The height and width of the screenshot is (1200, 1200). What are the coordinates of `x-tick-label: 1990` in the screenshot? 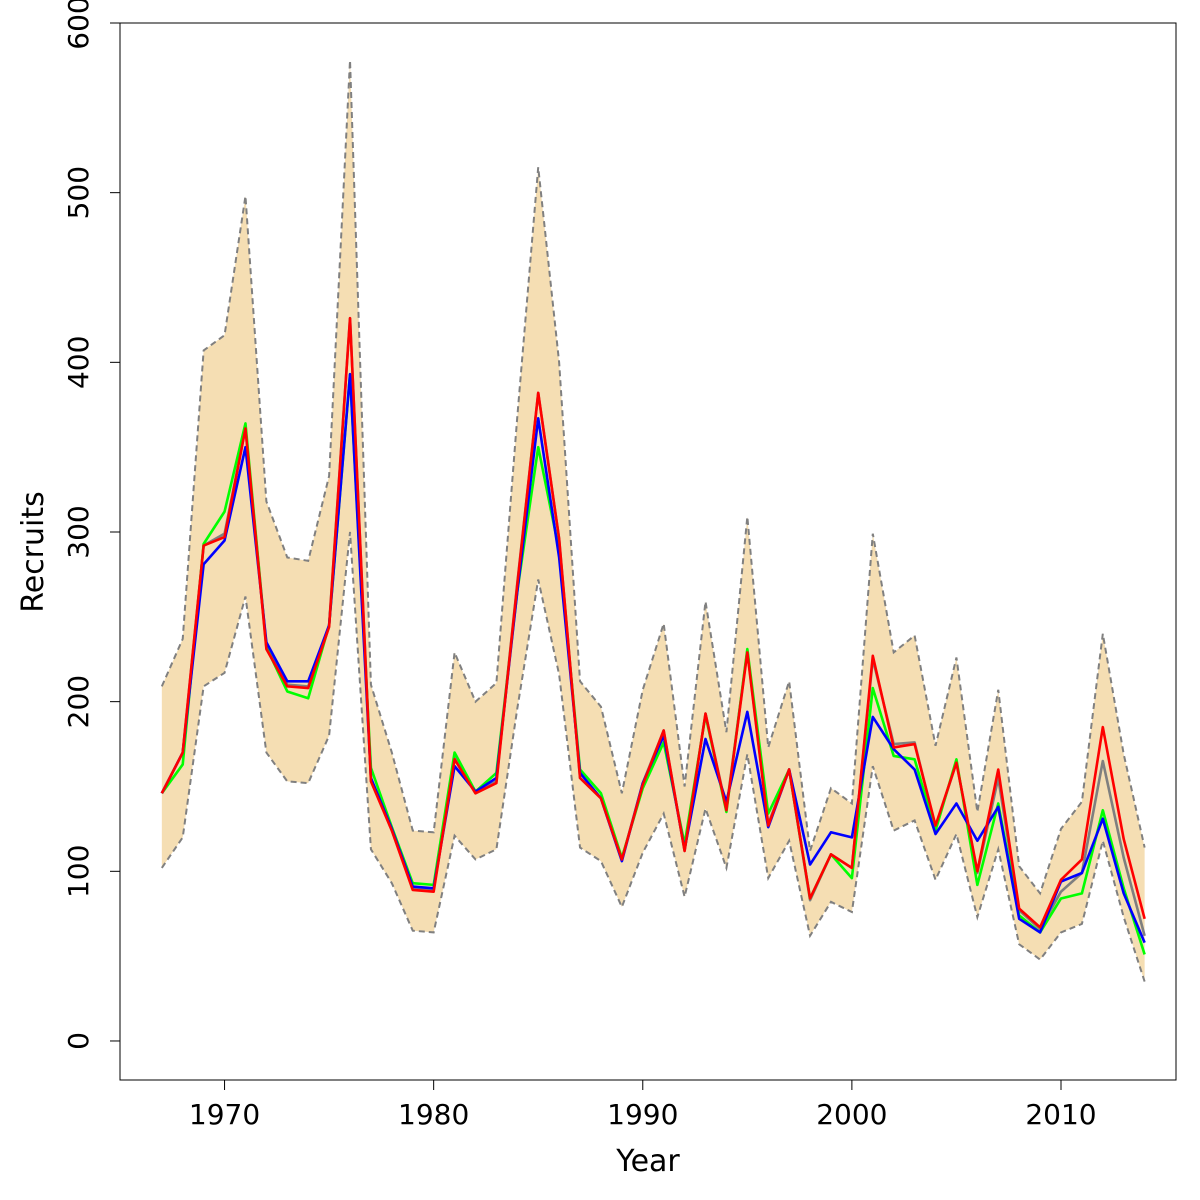 It's located at (642, 1114).